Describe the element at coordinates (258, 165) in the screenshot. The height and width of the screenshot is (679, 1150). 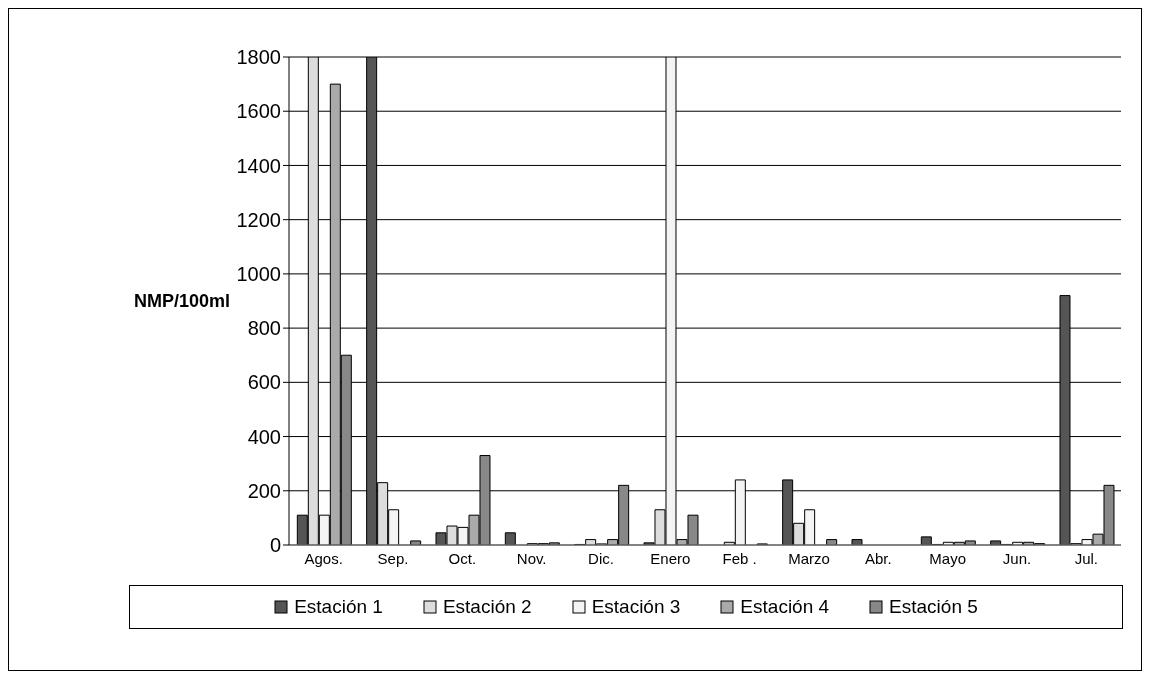
I see `y-tick-label: 1400` at that location.